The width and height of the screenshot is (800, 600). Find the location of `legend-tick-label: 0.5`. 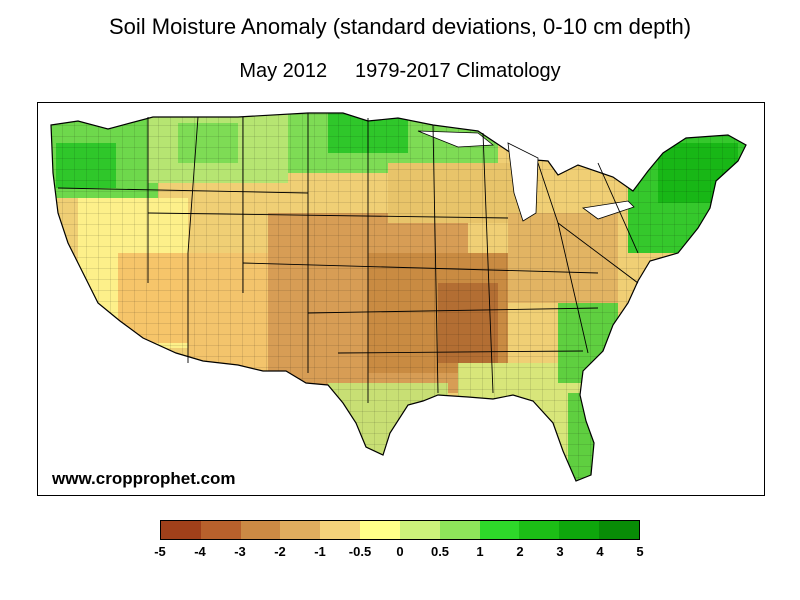

legend-tick-label: 0.5 is located at coordinates (440, 551).